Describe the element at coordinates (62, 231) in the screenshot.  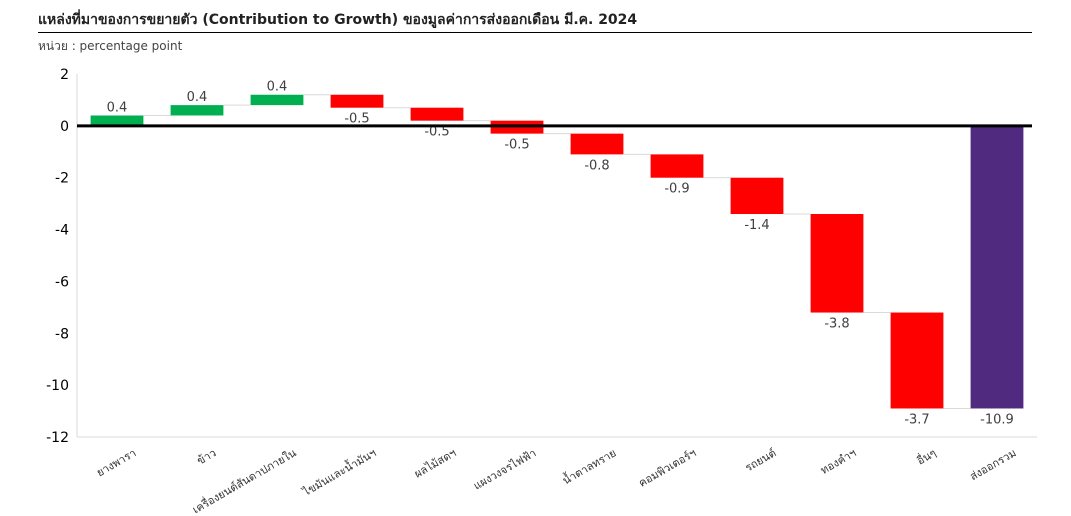
I see `y-tick-label: -4` at that location.